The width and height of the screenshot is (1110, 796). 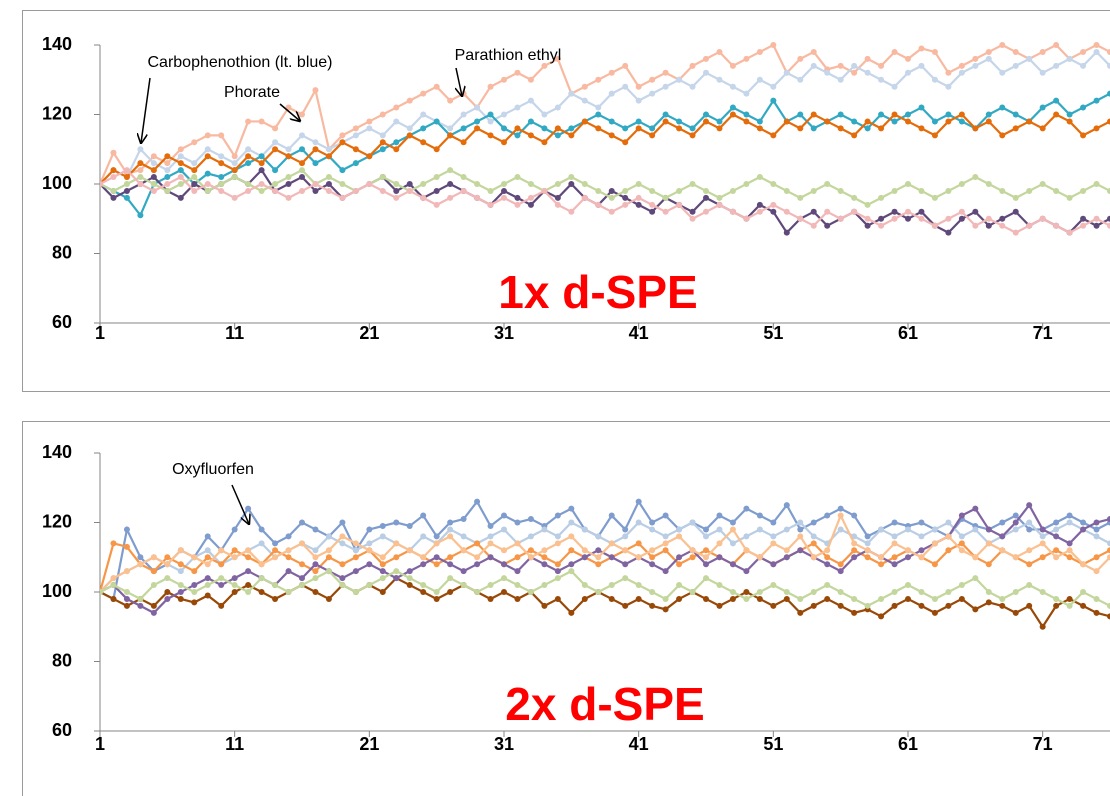 I want to click on x-tick-label: 71, so click(x=1043, y=744).